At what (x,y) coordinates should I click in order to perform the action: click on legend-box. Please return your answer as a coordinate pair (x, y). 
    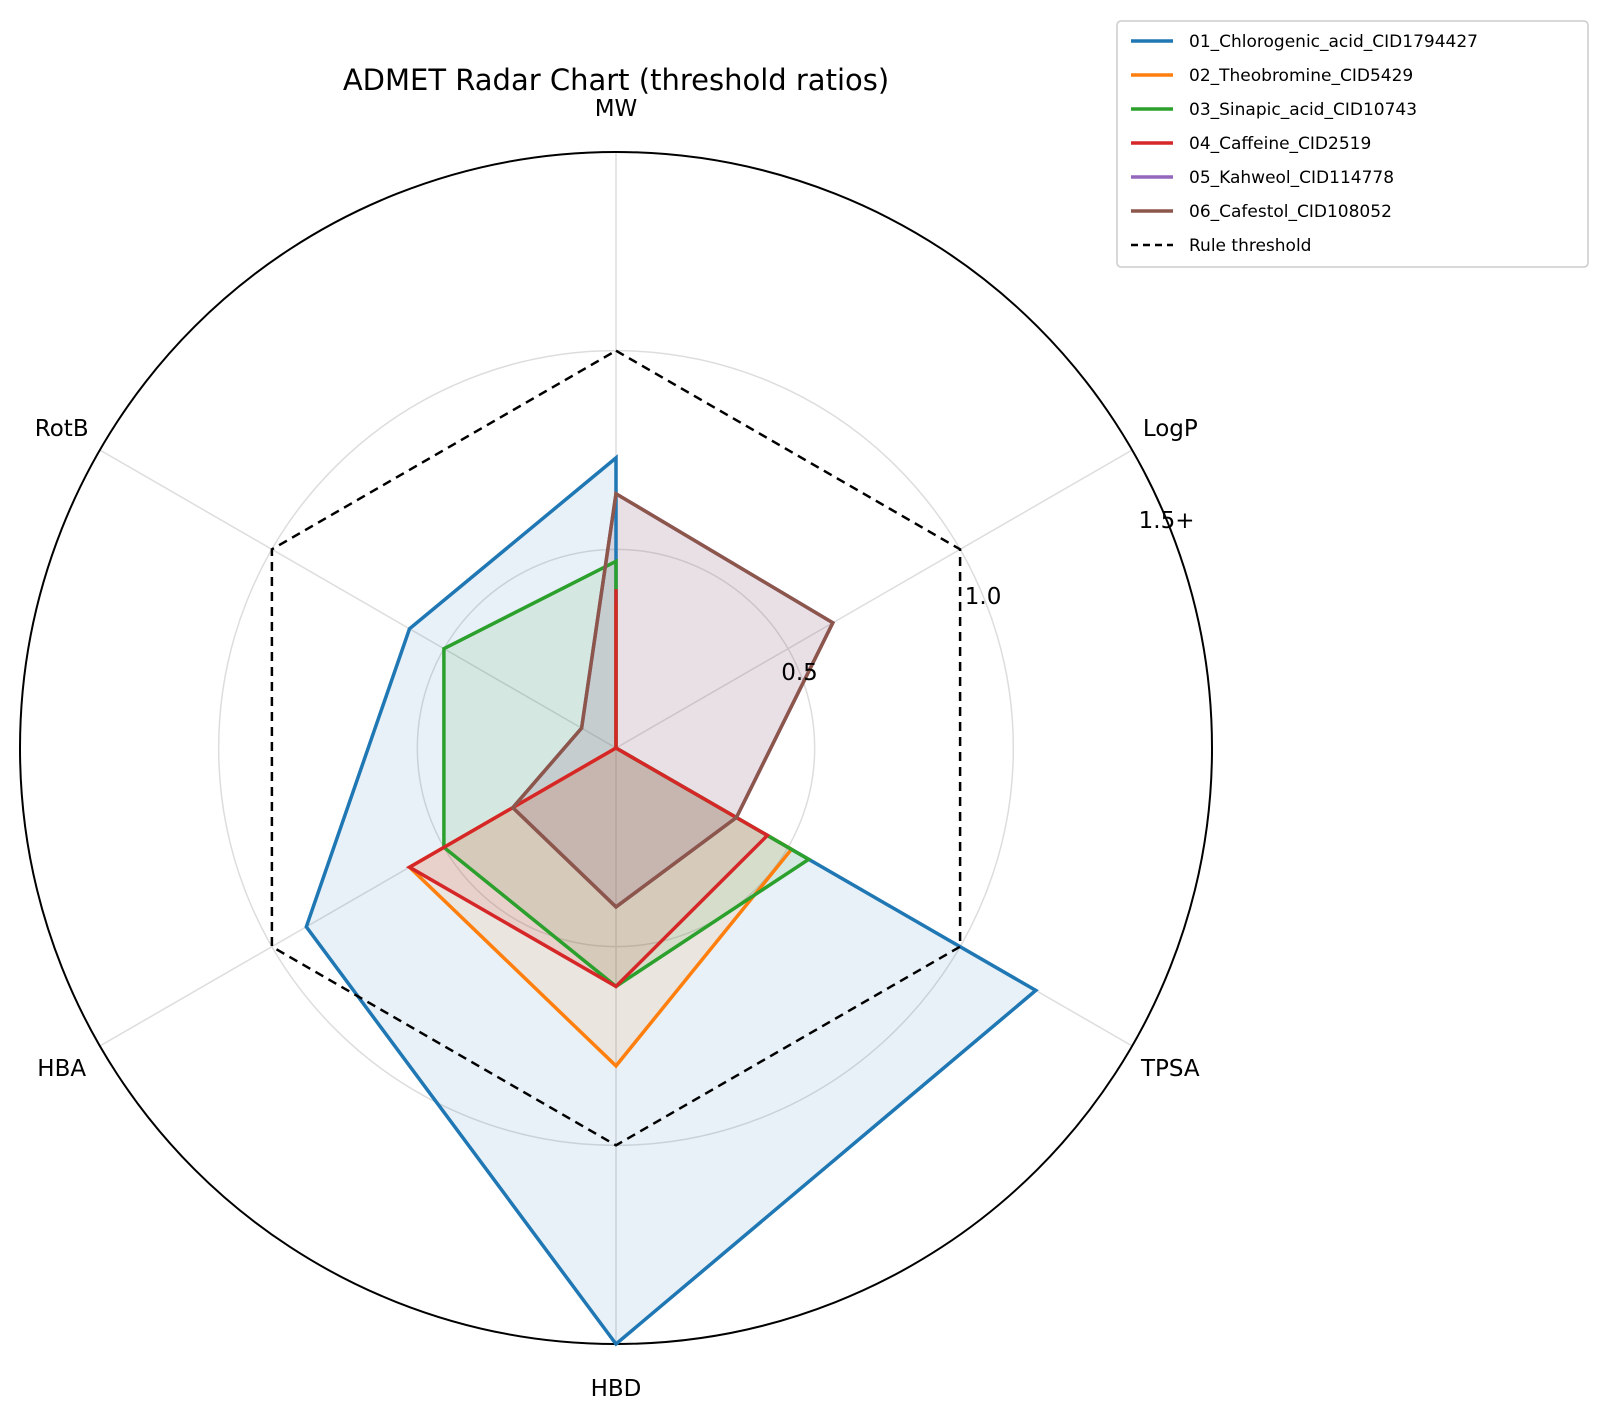
    Looking at the image, I should click on (1352, 144).